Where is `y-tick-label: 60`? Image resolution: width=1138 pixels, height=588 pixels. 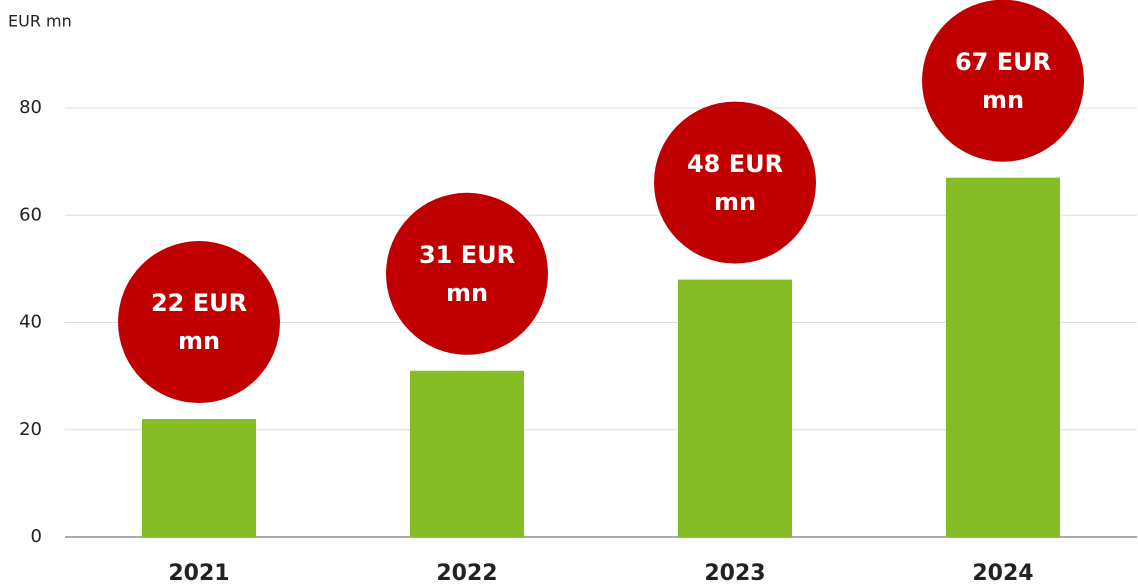 y-tick-label: 60 is located at coordinates (30, 214).